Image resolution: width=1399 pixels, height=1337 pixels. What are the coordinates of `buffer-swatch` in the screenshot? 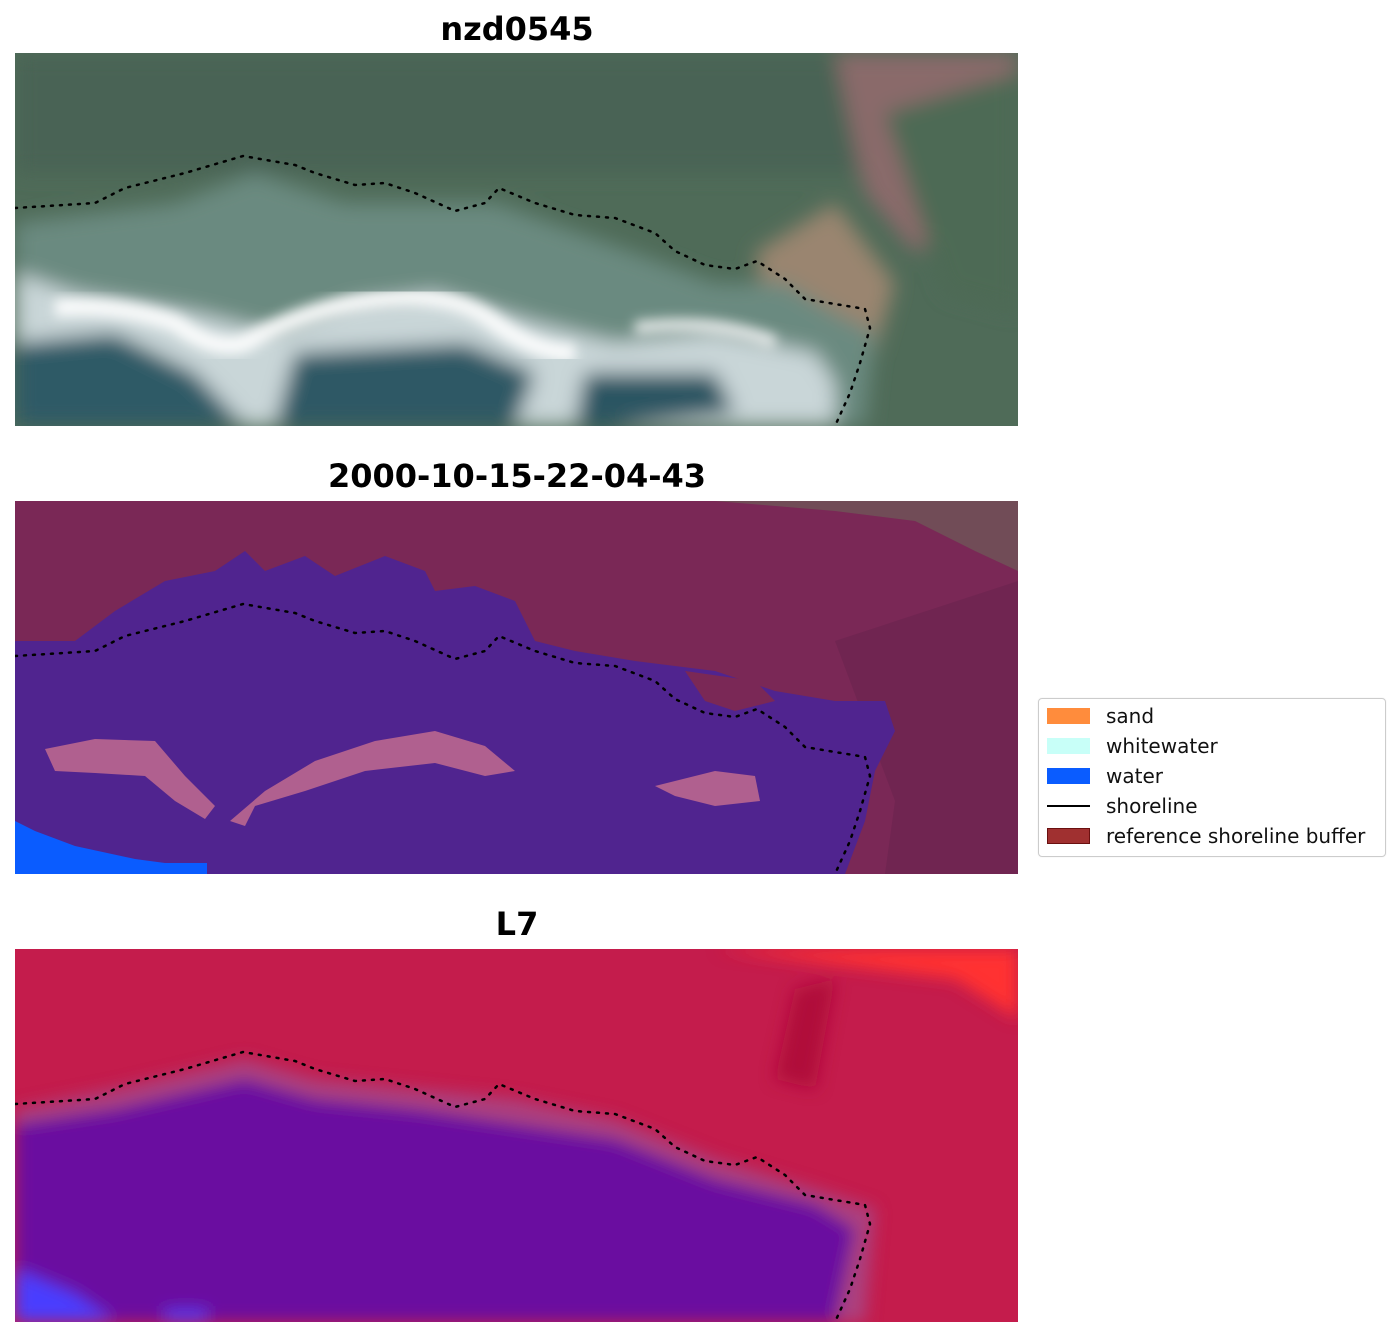 It's located at (1068, 836).